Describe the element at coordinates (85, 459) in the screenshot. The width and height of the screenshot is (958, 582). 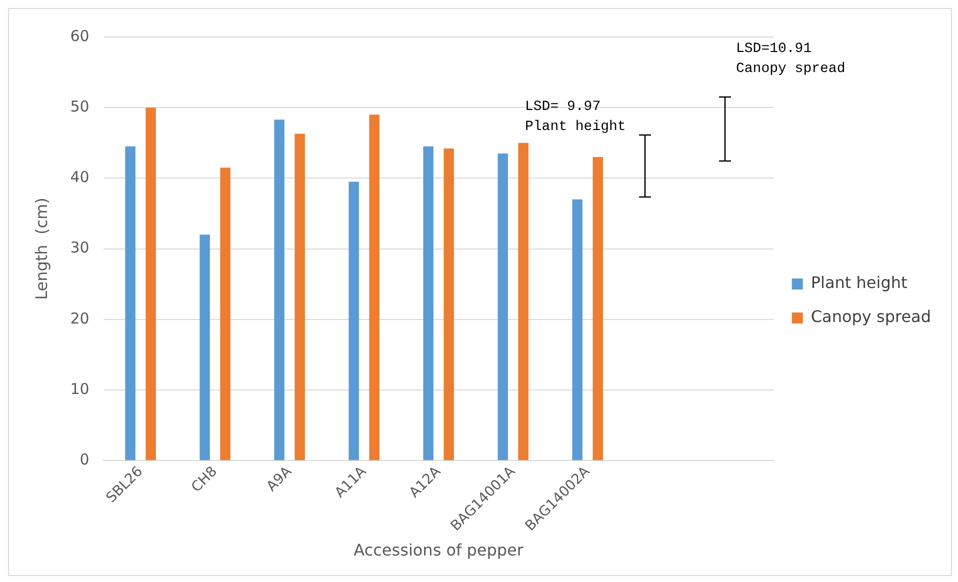
I see `y-tick-label: 0` at that location.